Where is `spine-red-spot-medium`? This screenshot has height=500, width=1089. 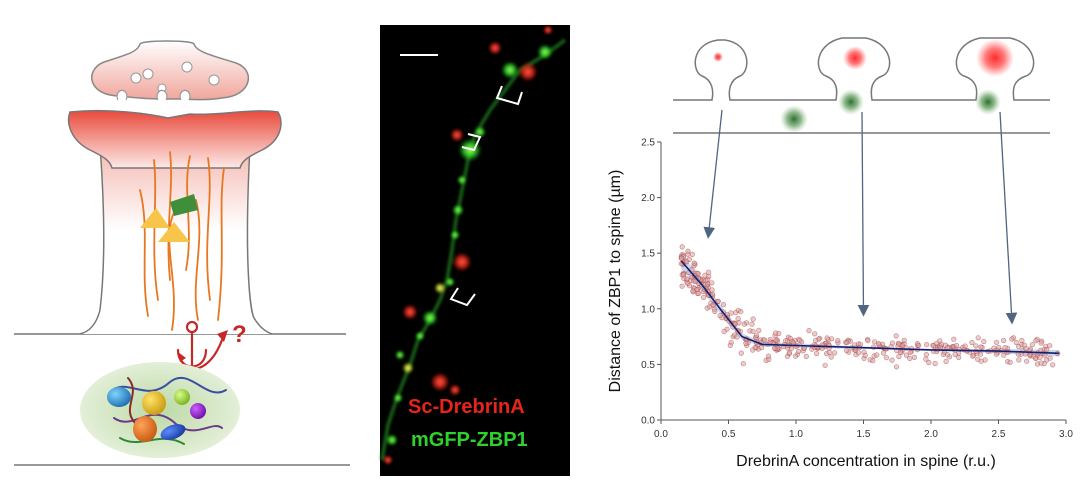 spine-red-spot-medium is located at coordinates (855, 58).